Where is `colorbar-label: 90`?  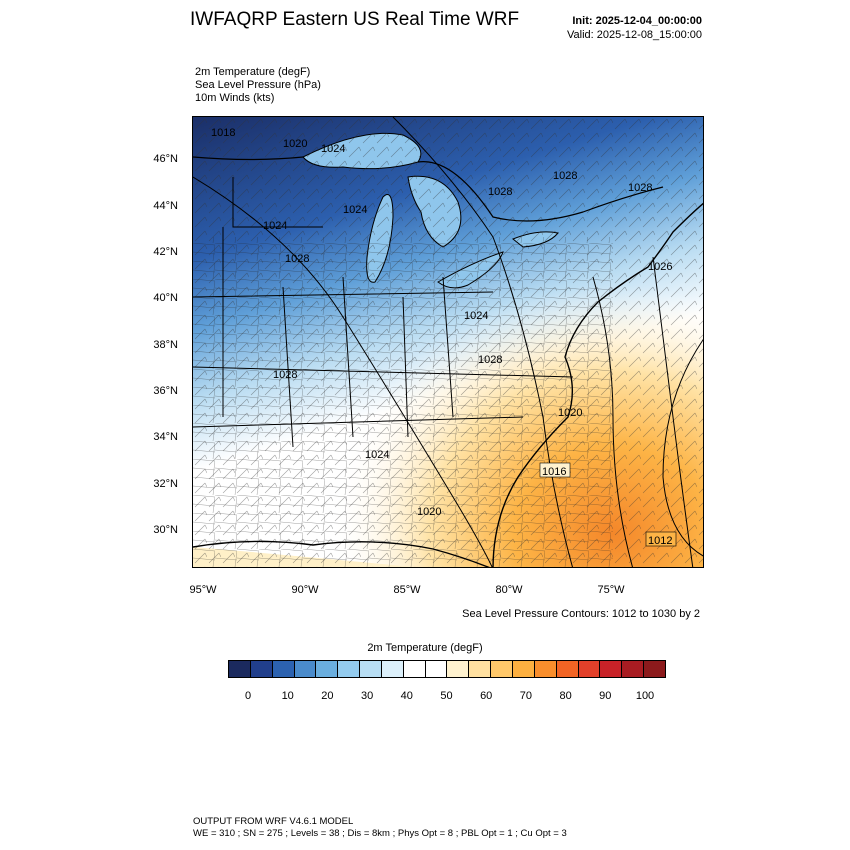 colorbar-label: 90 is located at coordinates (605, 696).